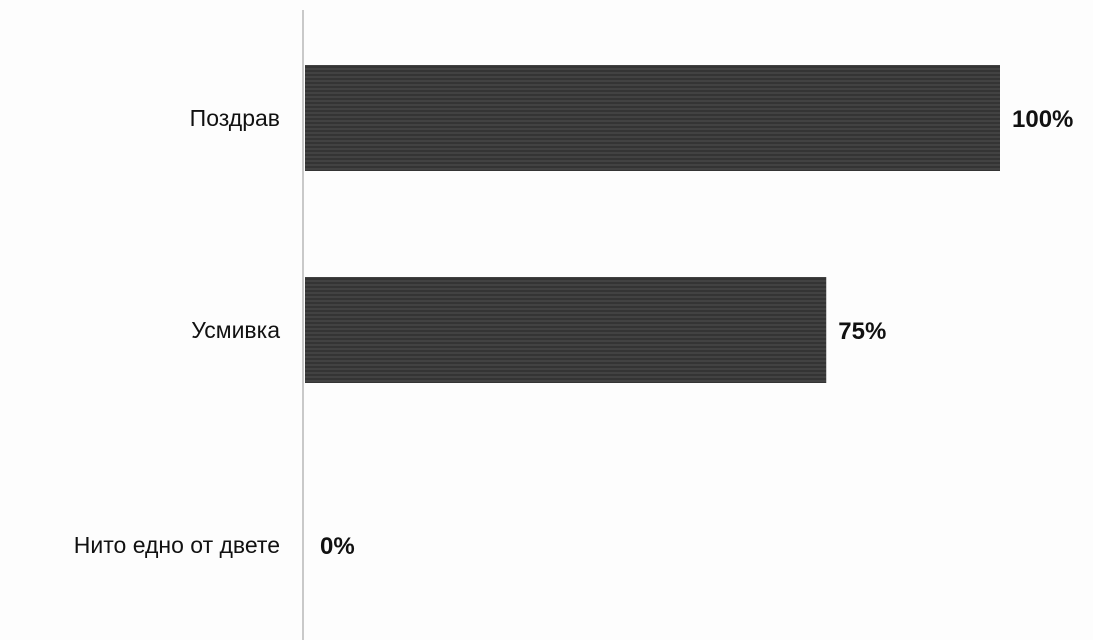 The height and width of the screenshot is (640, 1093). I want to click on category-label: Нито едно от двете, so click(177, 545).